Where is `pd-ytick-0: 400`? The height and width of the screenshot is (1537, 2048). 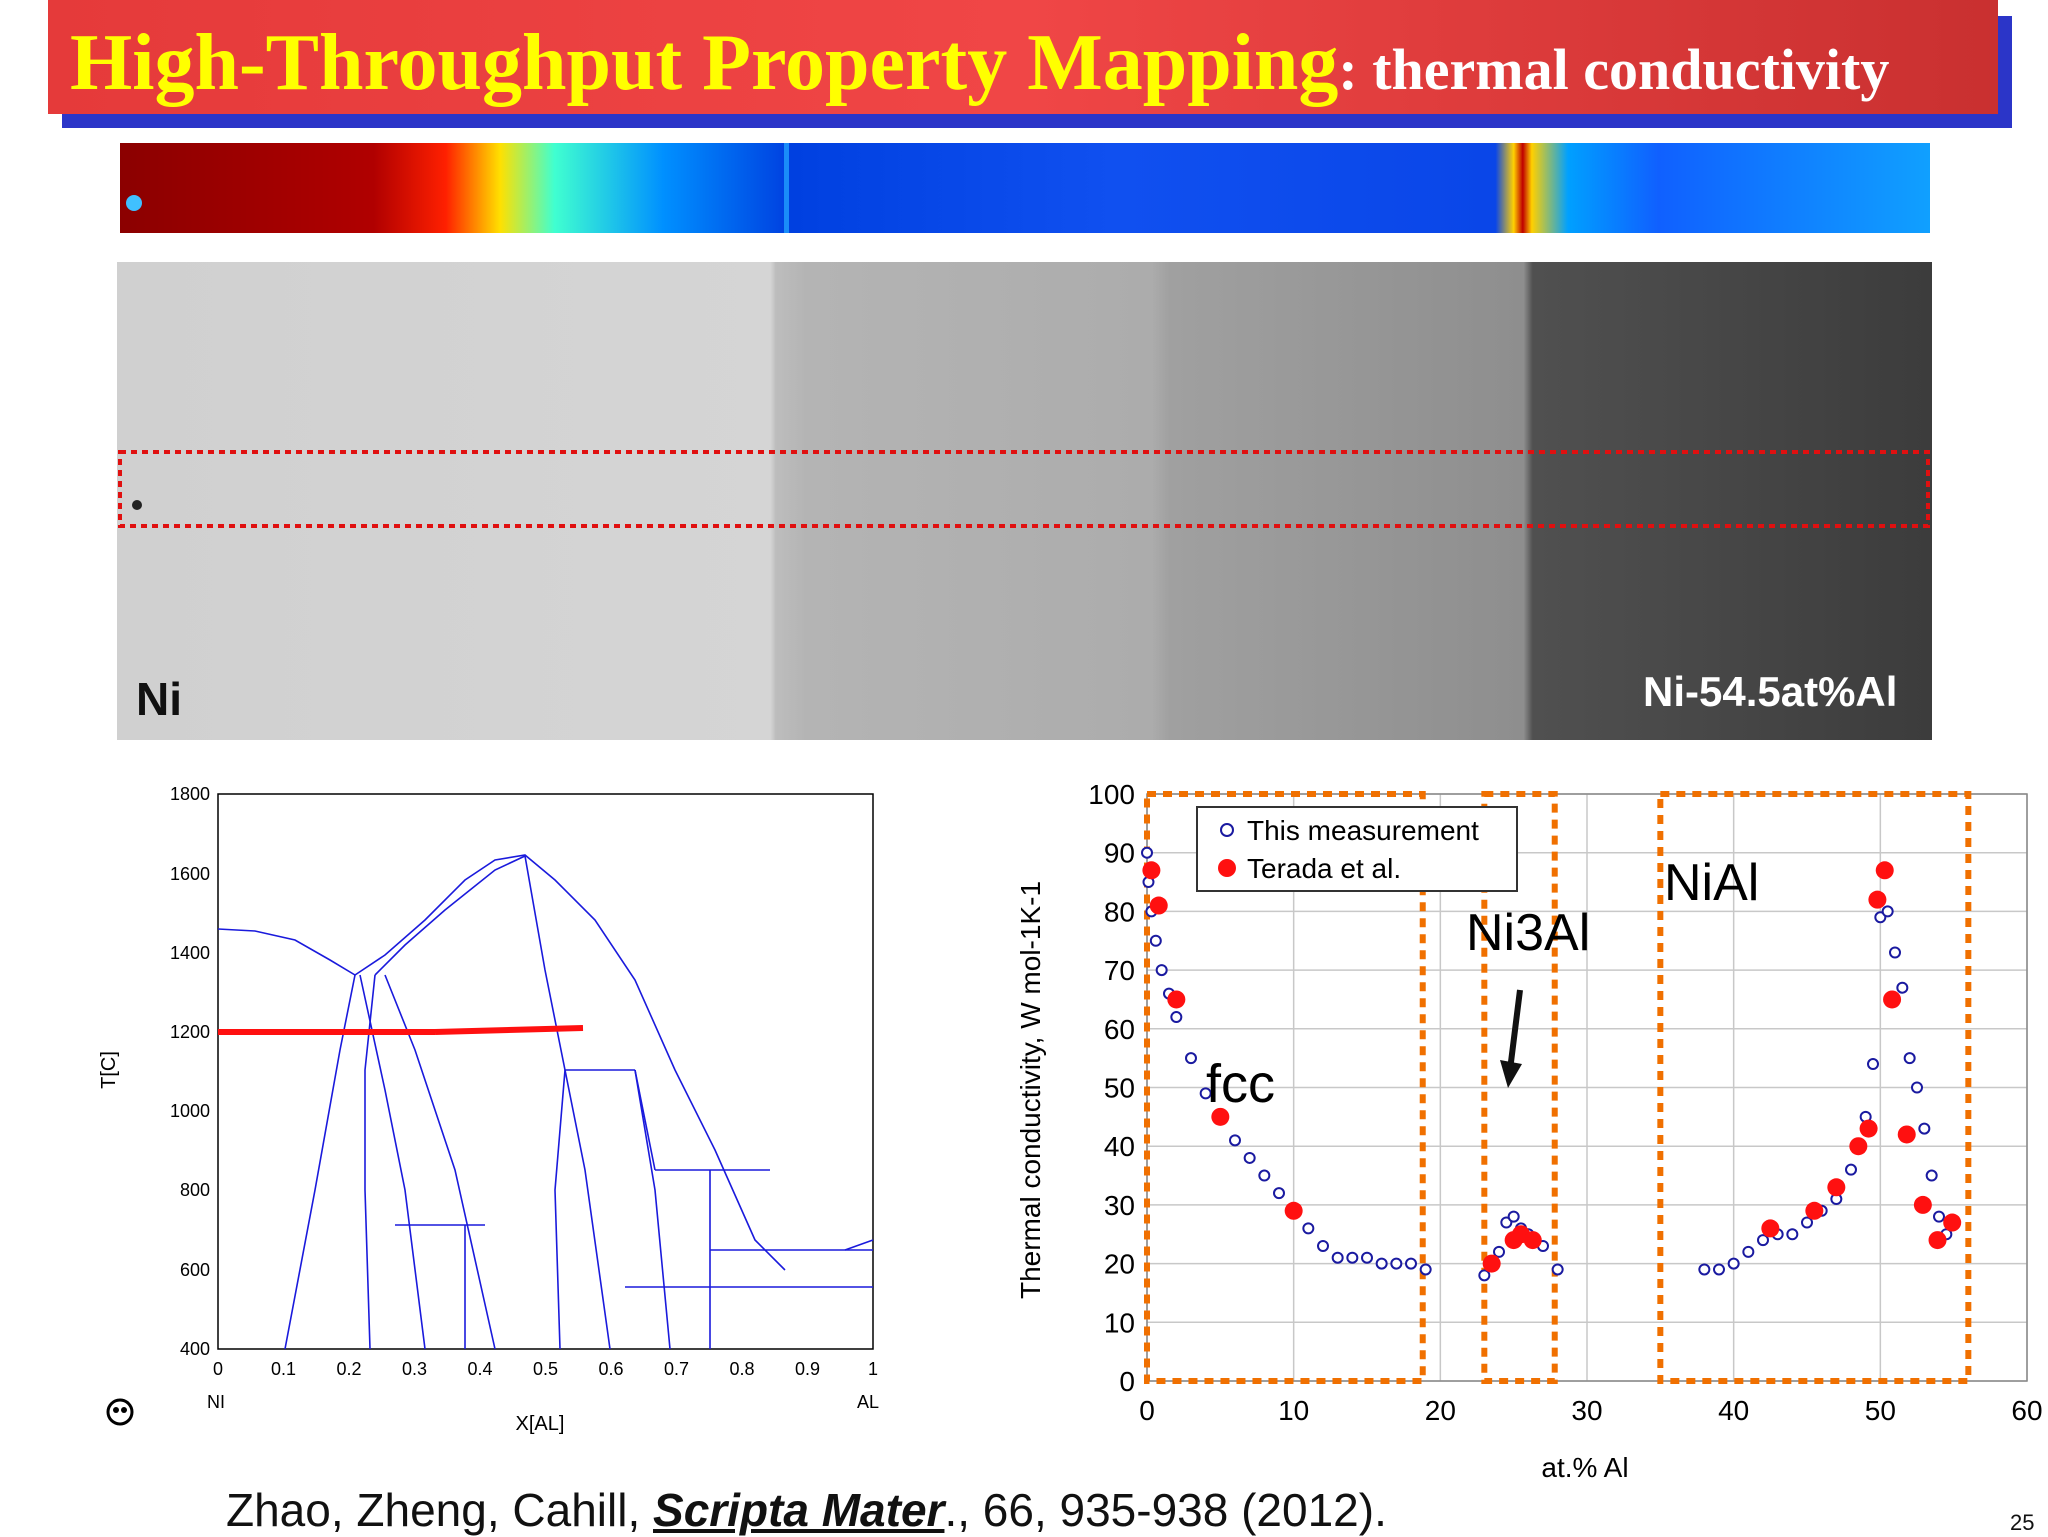
pd-ytick-0: 400 is located at coordinates (195, 1349).